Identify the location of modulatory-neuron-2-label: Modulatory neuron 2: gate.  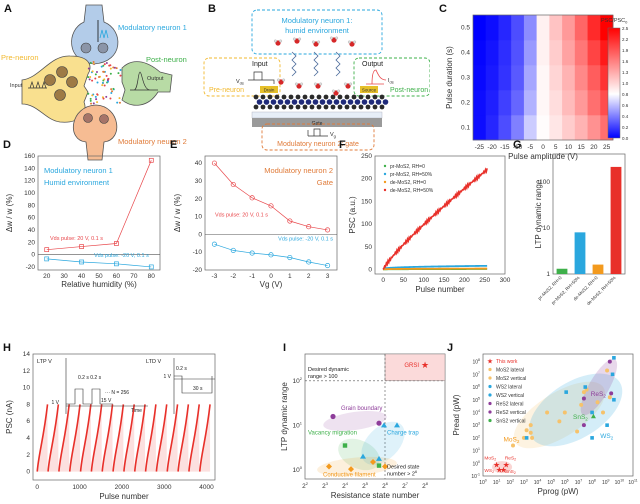
(318, 144).